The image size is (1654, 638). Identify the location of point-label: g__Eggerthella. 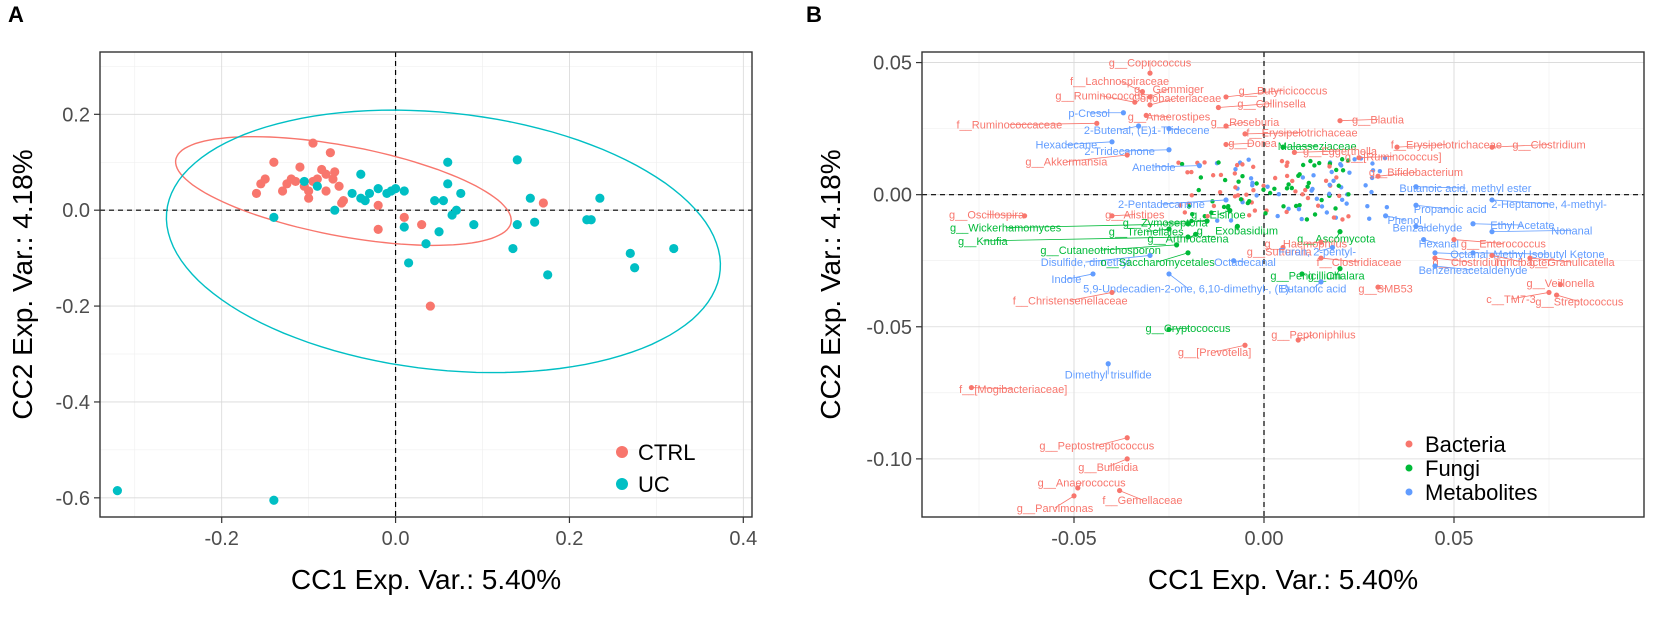
(1340, 152).